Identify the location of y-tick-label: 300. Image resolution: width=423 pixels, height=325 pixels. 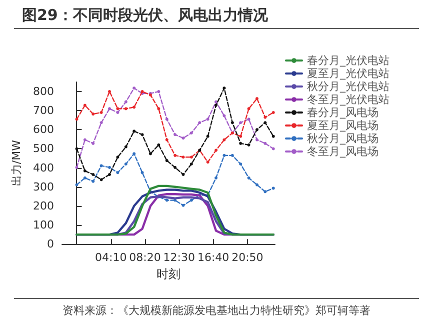
(43, 187).